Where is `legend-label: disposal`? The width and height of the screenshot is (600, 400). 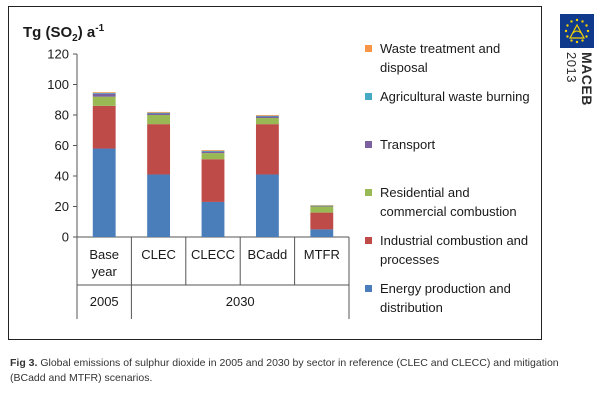 legend-label: disposal is located at coordinates (404, 67).